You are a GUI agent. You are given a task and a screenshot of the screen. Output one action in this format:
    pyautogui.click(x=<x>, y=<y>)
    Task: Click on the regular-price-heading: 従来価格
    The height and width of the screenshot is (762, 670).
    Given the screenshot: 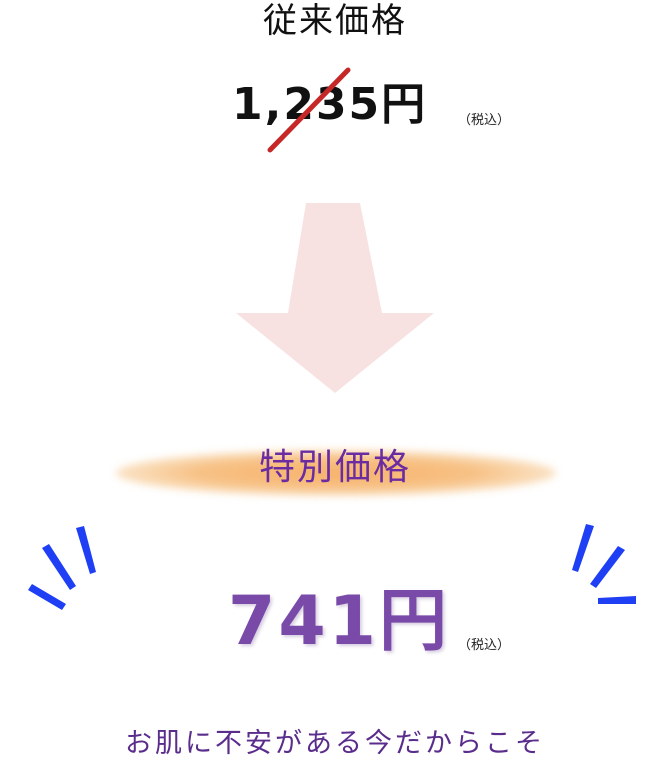 What is the action you would take?
    pyautogui.click(x=335, y=21)
    